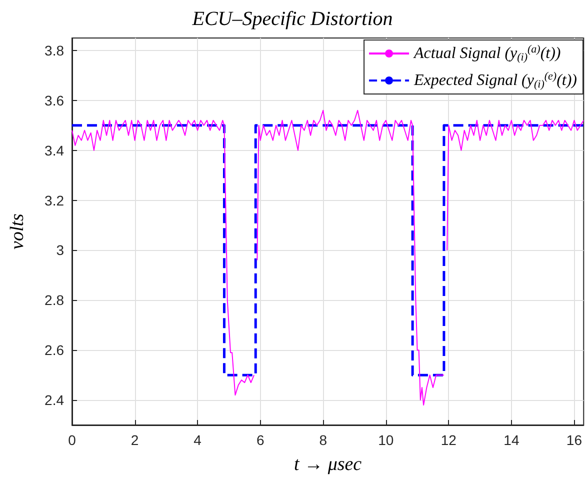  I want to click on x-tick-label: 12, so click(448, 440).